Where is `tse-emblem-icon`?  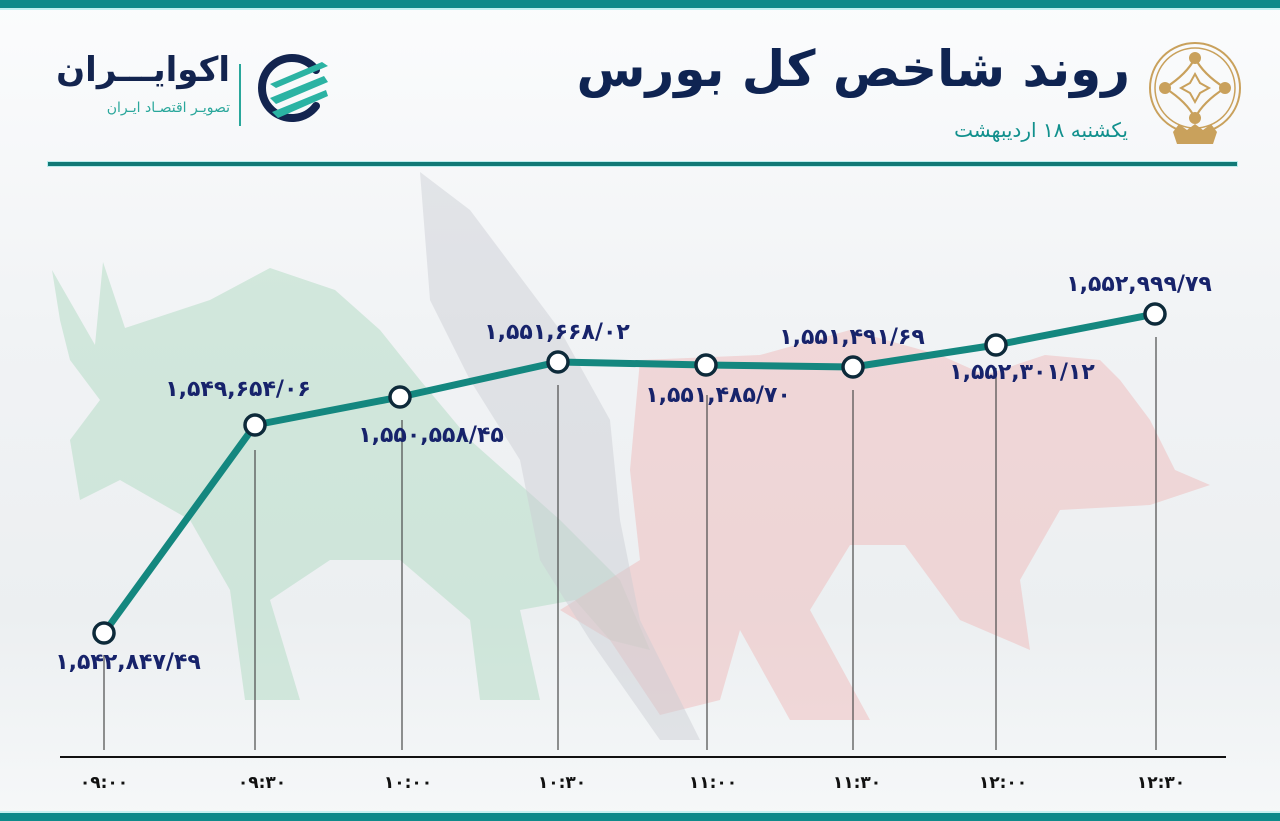 tse-emblem-icon is located at coordinates (1195, 93).